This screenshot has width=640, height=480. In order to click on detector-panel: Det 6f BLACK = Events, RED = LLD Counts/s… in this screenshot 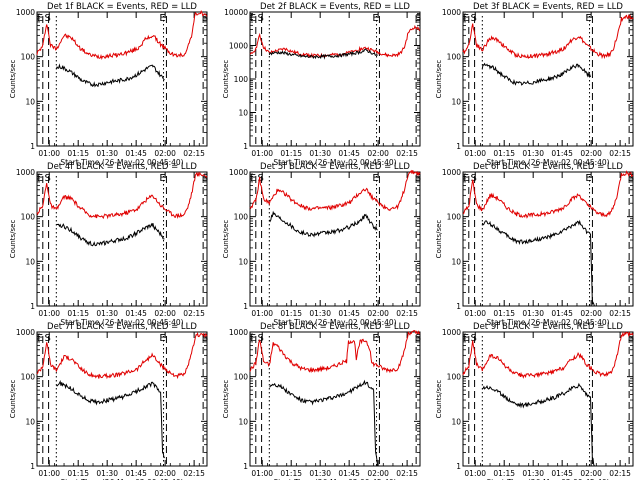, I will do `click(534, 244)`.